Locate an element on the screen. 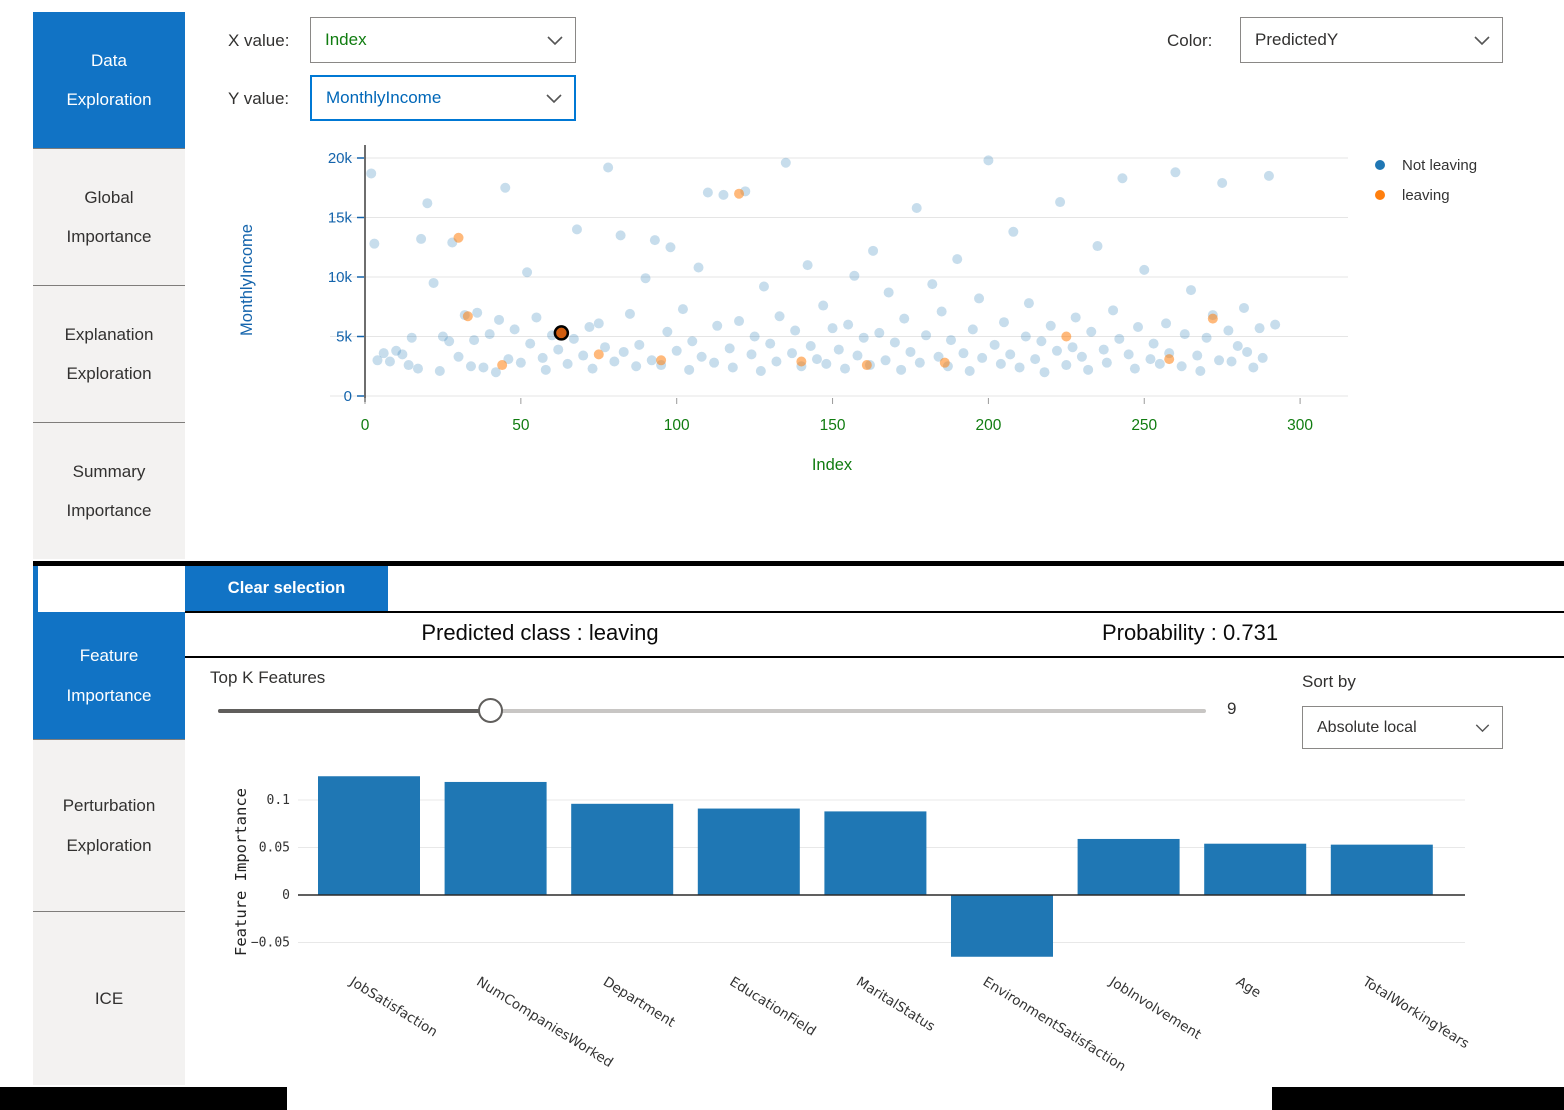  sort-by-dropdown: Absolute local is located at coordinates (1402, 727).